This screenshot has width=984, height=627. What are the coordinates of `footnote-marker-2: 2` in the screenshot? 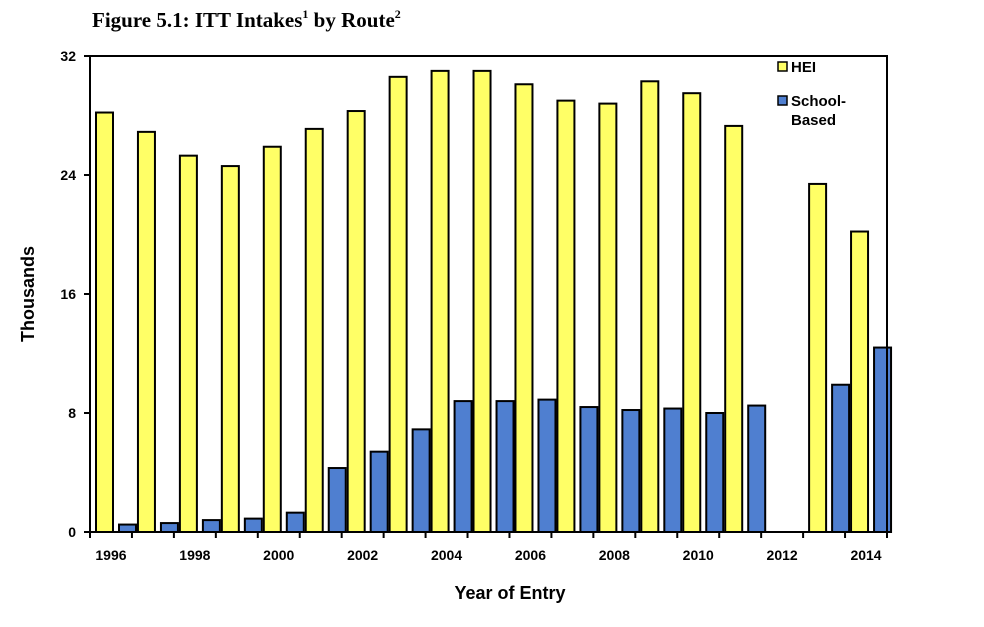 It's located at (397, 14).